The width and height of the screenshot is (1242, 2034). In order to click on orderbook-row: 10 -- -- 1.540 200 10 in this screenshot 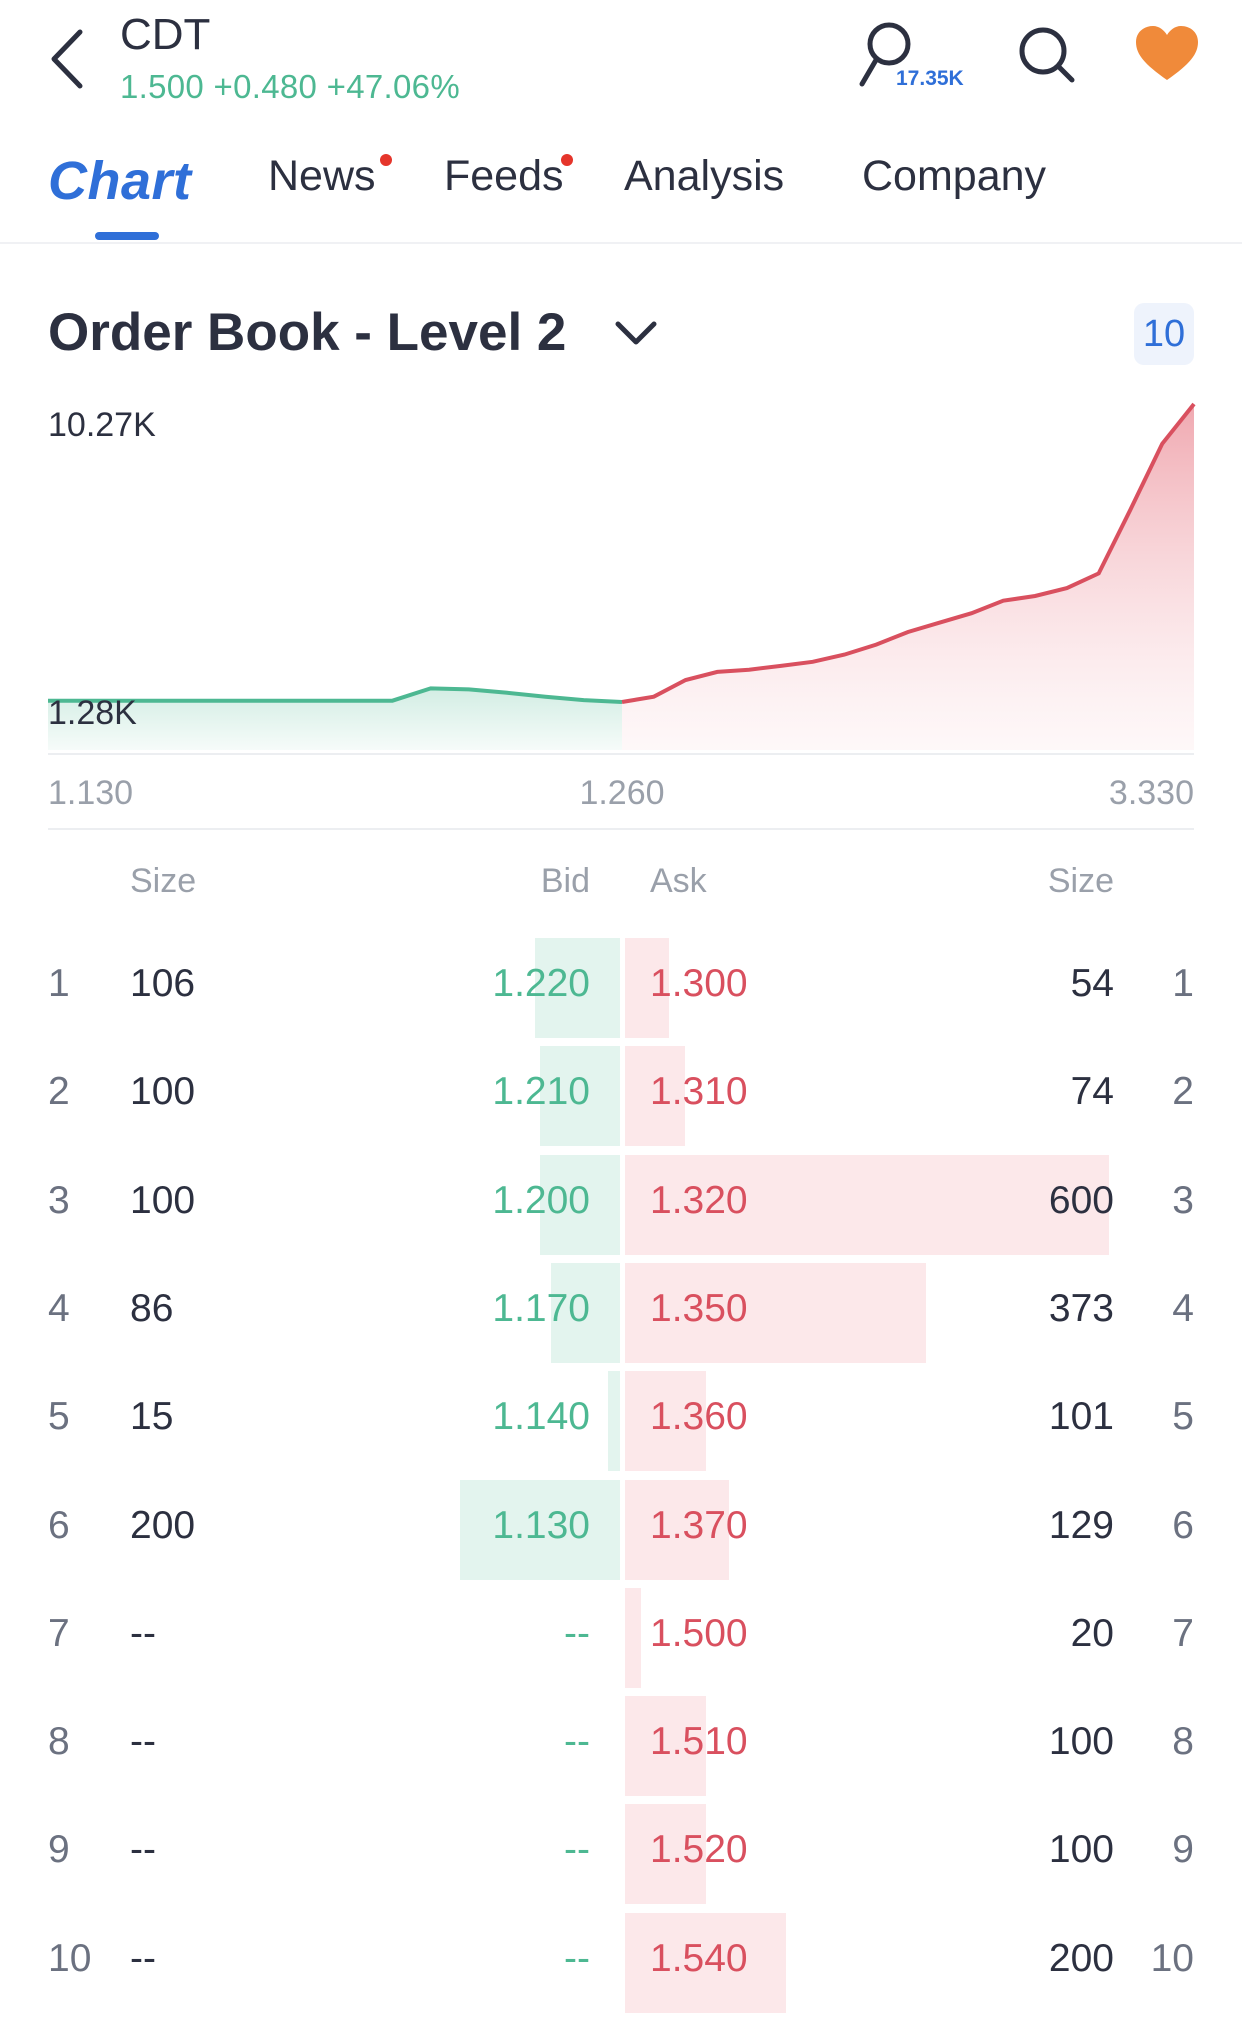, I will do `click(621, 1957)`.